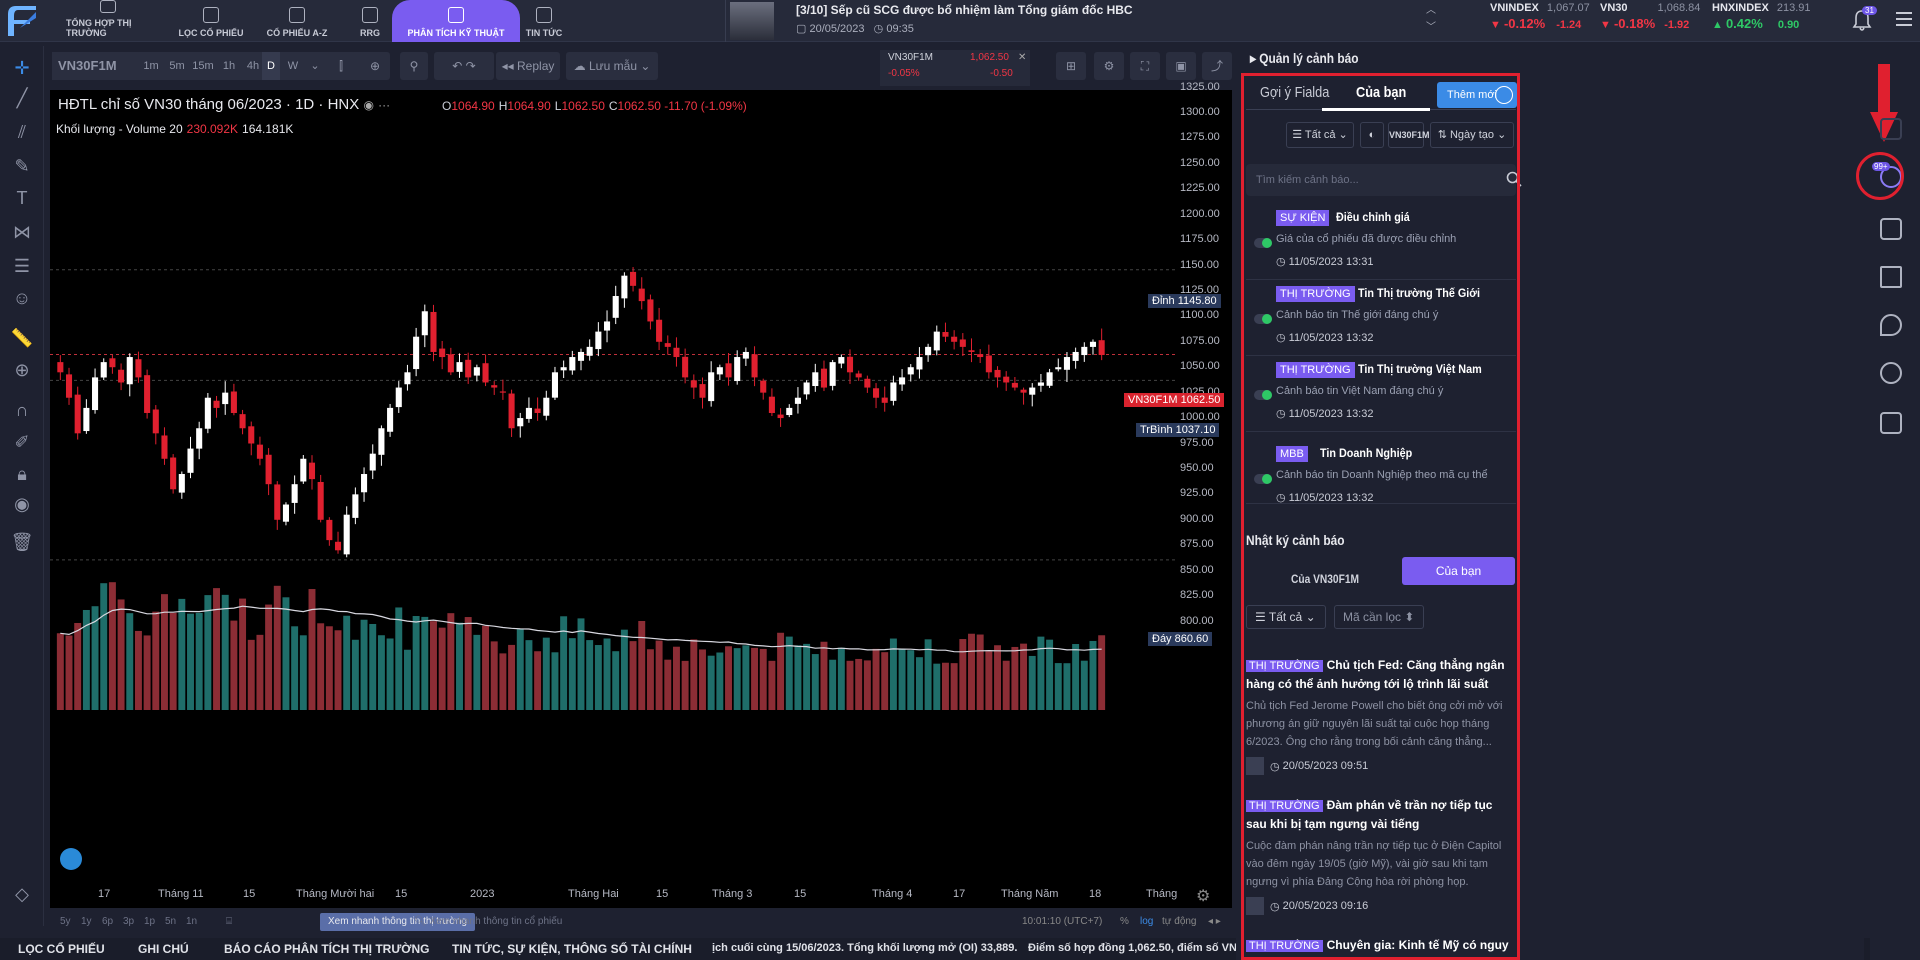 This screenshot has width=1920, height=960. What do you see at coordinates (1472, 135) in the screenshot?
I see `sort-dropdown: ⇅ Ngày tạo ⌄` at bounding box center [1472, 135].